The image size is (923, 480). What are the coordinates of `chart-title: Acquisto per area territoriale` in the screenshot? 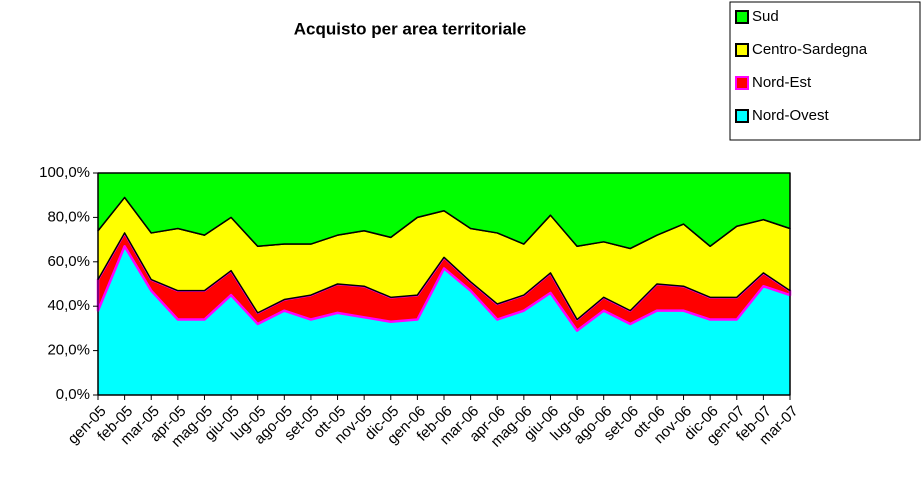 It's located at (410, 28).